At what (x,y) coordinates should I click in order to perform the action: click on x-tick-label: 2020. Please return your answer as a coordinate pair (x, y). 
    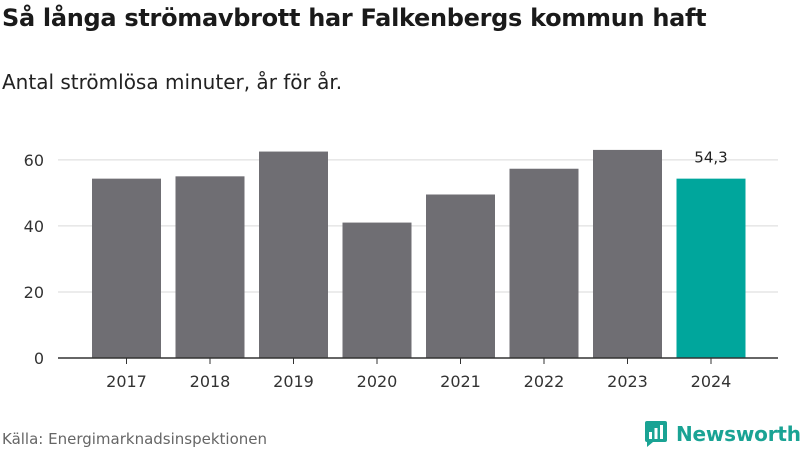
    Looking at the image, I should click on (377, 381).